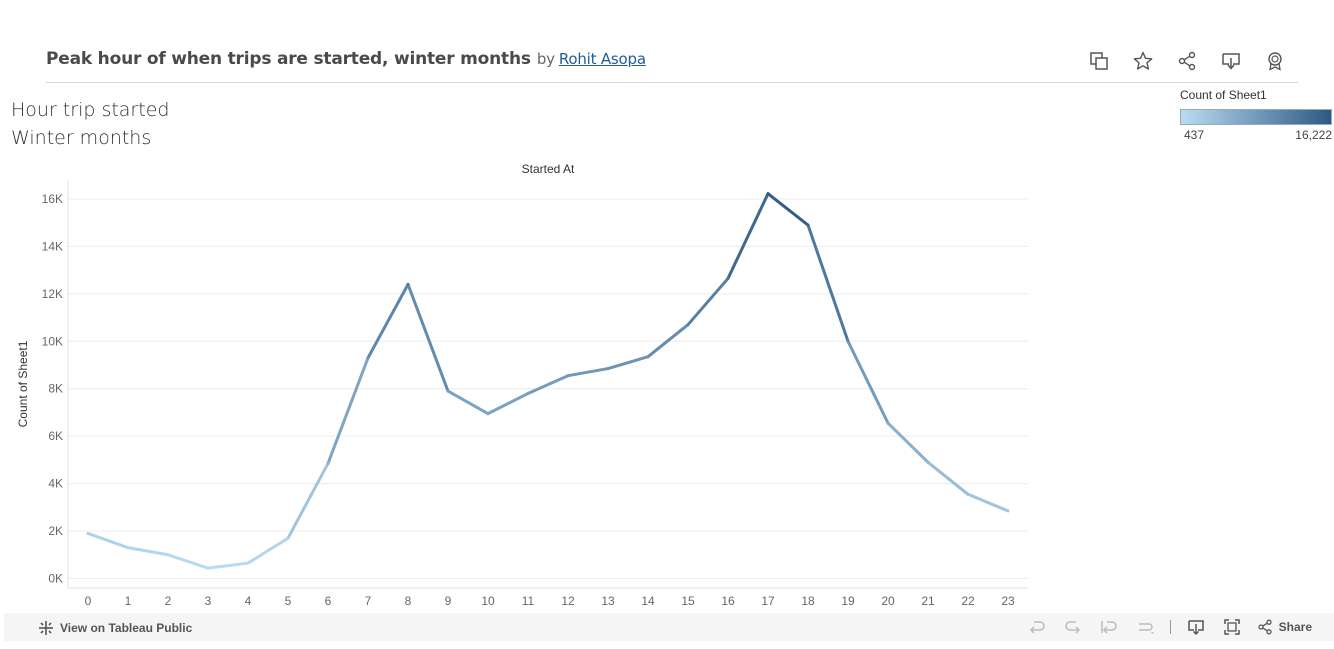 Image resolution: width=1334 pixels, height=649 pixels. Describe the element at coordinates (55, 484) in the screenshot. I see `y-tick-label: 4K` at that location.